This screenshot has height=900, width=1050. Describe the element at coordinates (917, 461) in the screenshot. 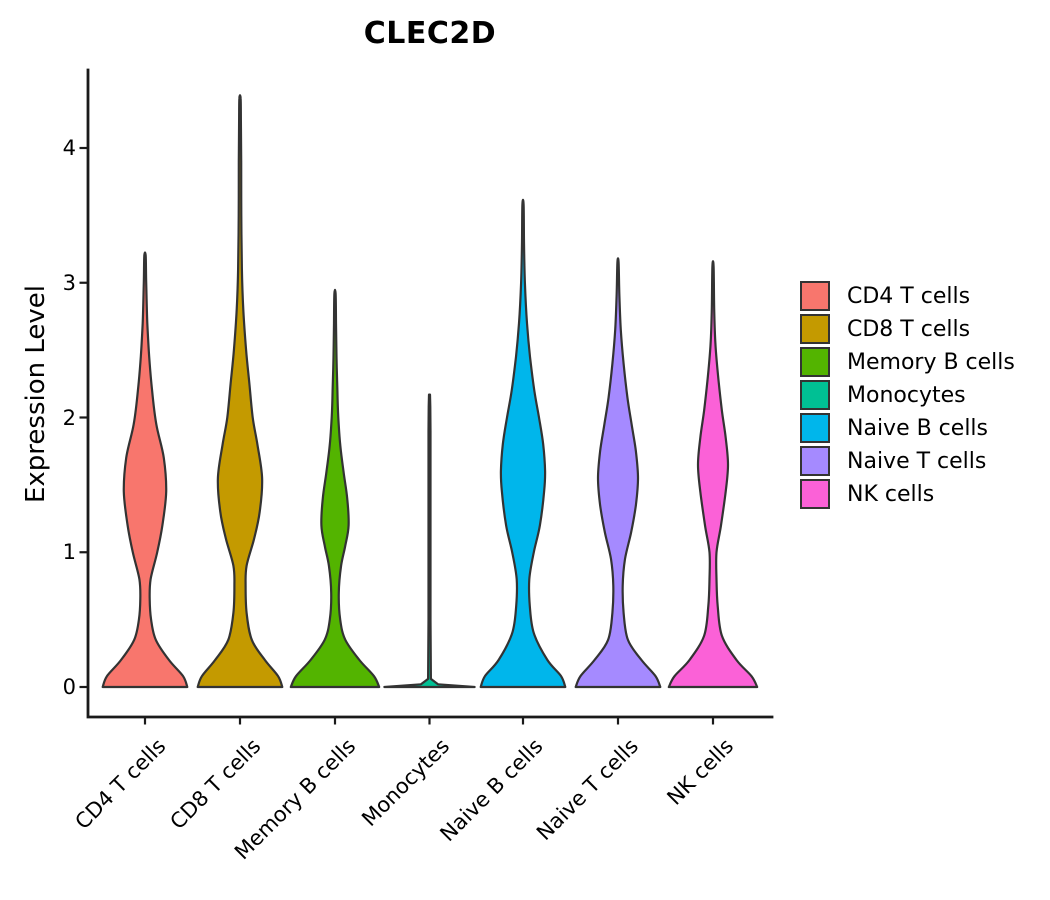

I see `legend-label: Naive T cells` at that location.